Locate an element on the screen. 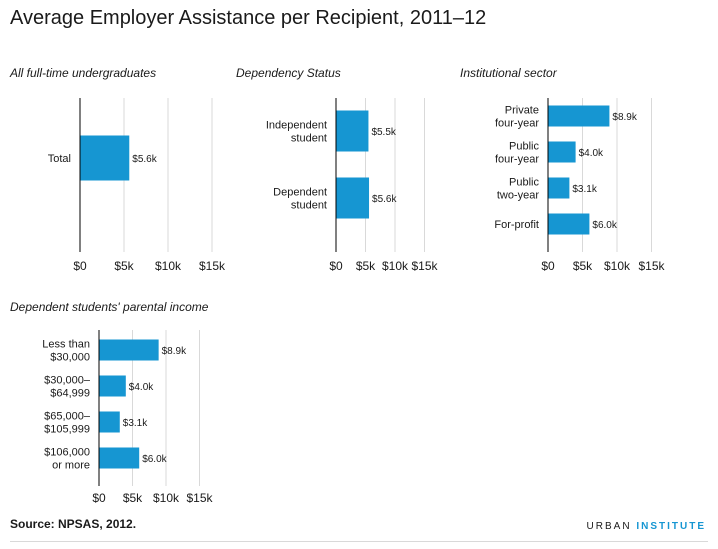 This screenshot has width=718, height=549. category-label: Independent student is located at coordinates (296, 132).